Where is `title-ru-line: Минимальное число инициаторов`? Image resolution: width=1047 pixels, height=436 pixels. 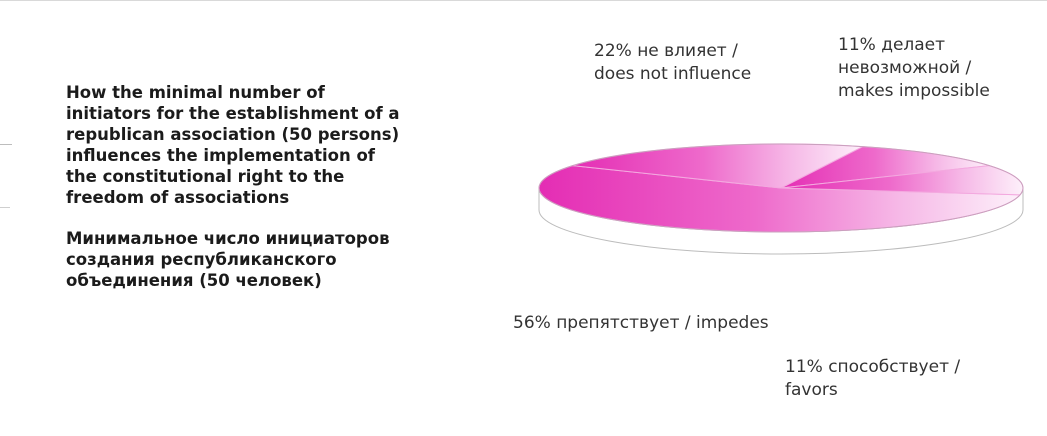
title-ru-line: Минимальное число инициаторов is located at coordinates (228, 238).